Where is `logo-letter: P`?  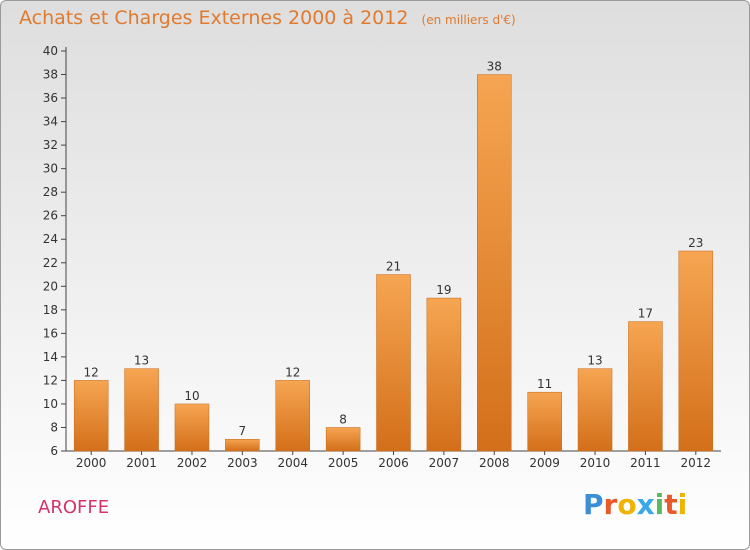 logo-letter: P is located at coordinates (593, 504).